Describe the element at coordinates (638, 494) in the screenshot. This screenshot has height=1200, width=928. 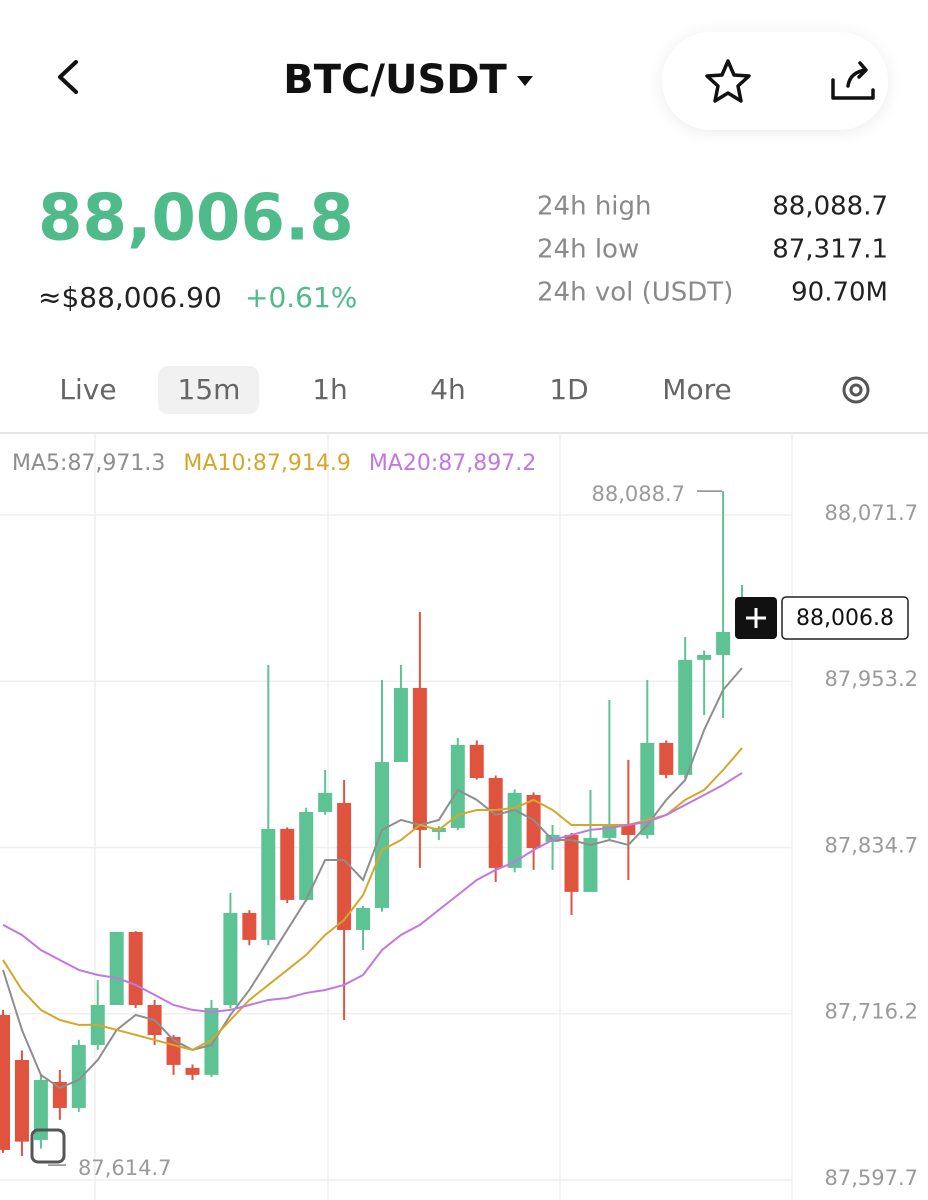
I see `high-marker-label: 88,088.7` at that location.